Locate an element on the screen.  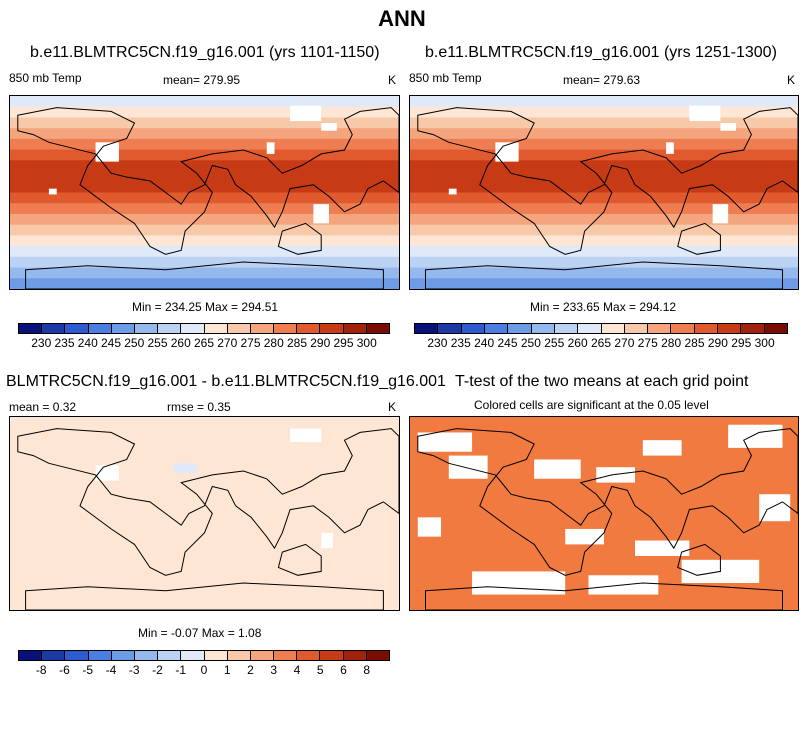
difference-fill is located at coordinates (204, 513).